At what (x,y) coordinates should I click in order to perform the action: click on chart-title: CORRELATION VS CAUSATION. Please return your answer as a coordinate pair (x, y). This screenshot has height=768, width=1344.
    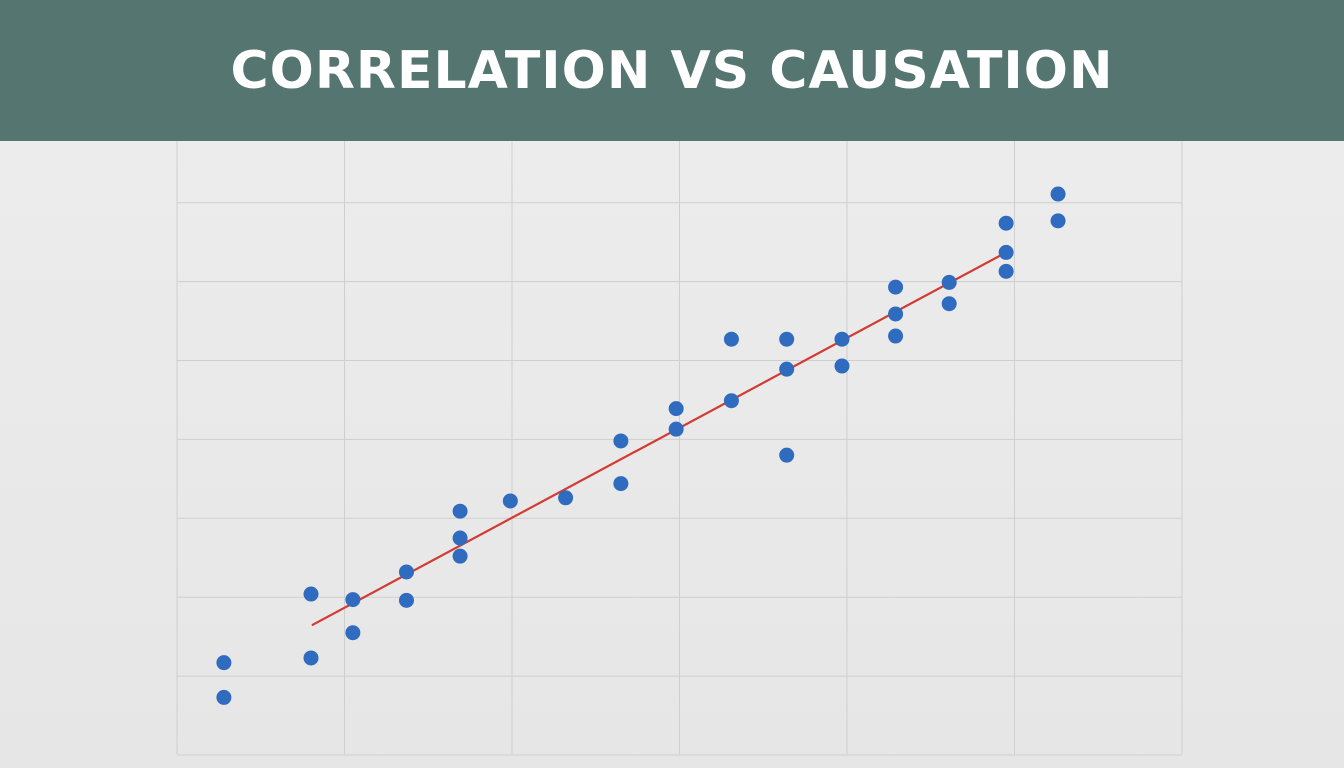
    Looking at the image, I should click on (672, 70).